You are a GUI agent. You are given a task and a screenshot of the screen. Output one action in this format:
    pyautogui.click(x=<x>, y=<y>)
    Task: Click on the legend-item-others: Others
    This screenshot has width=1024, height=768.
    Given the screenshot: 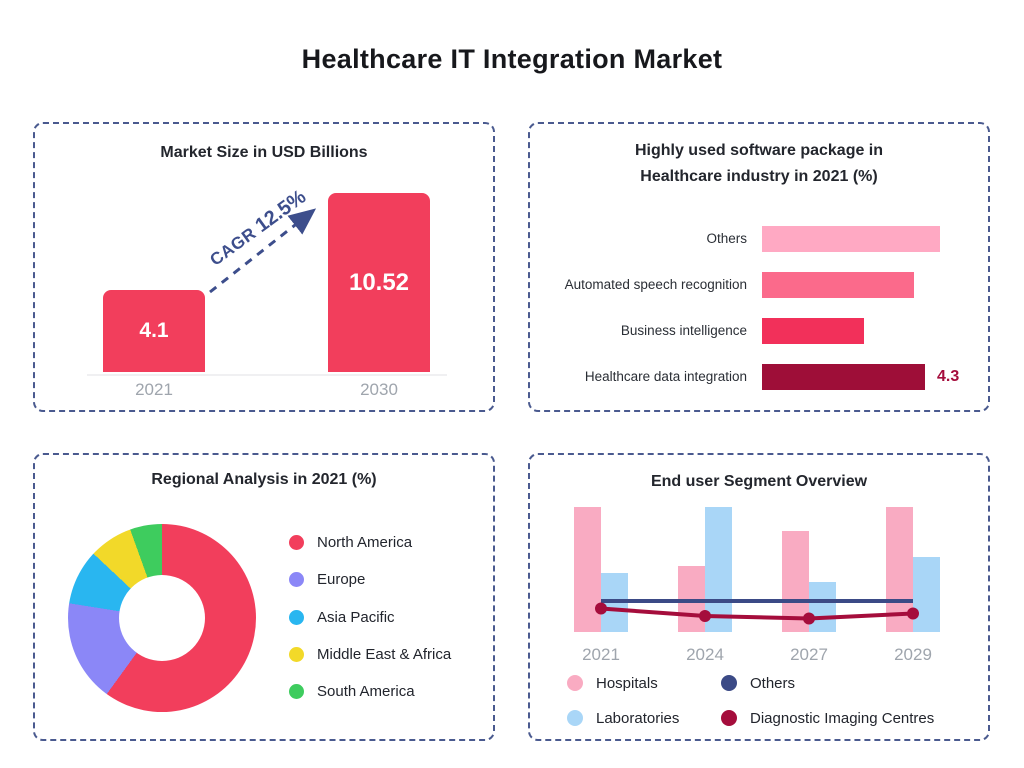 What is the action you would take?
    pyautogui.click(x=758, y=683)
    